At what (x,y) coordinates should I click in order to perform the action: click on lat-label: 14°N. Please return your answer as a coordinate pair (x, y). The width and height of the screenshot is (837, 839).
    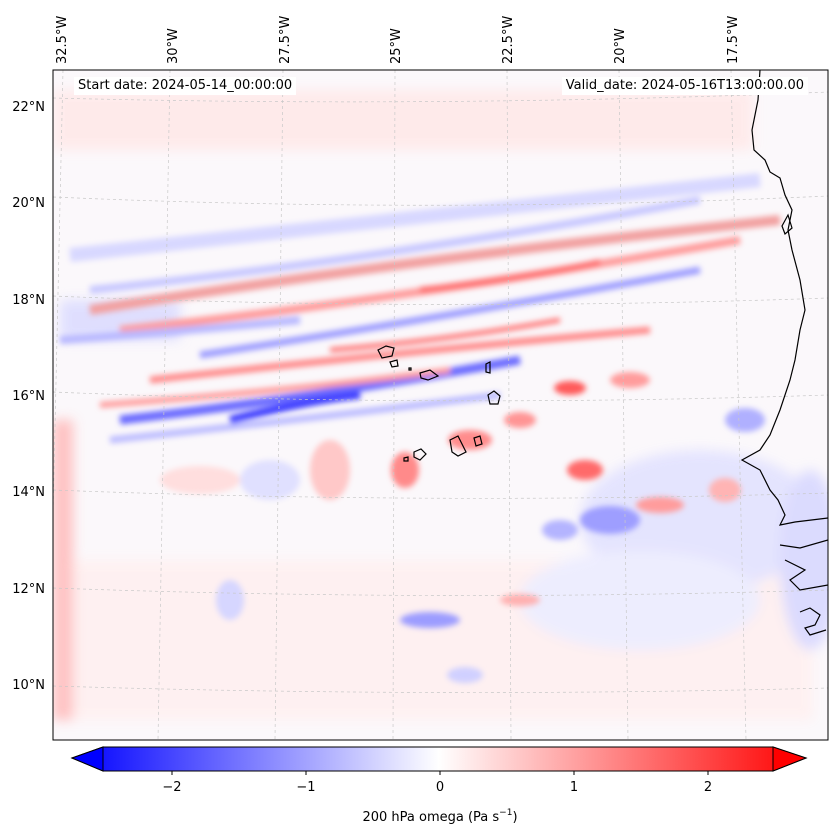
    Looking at the image, I should click on (28, 492).